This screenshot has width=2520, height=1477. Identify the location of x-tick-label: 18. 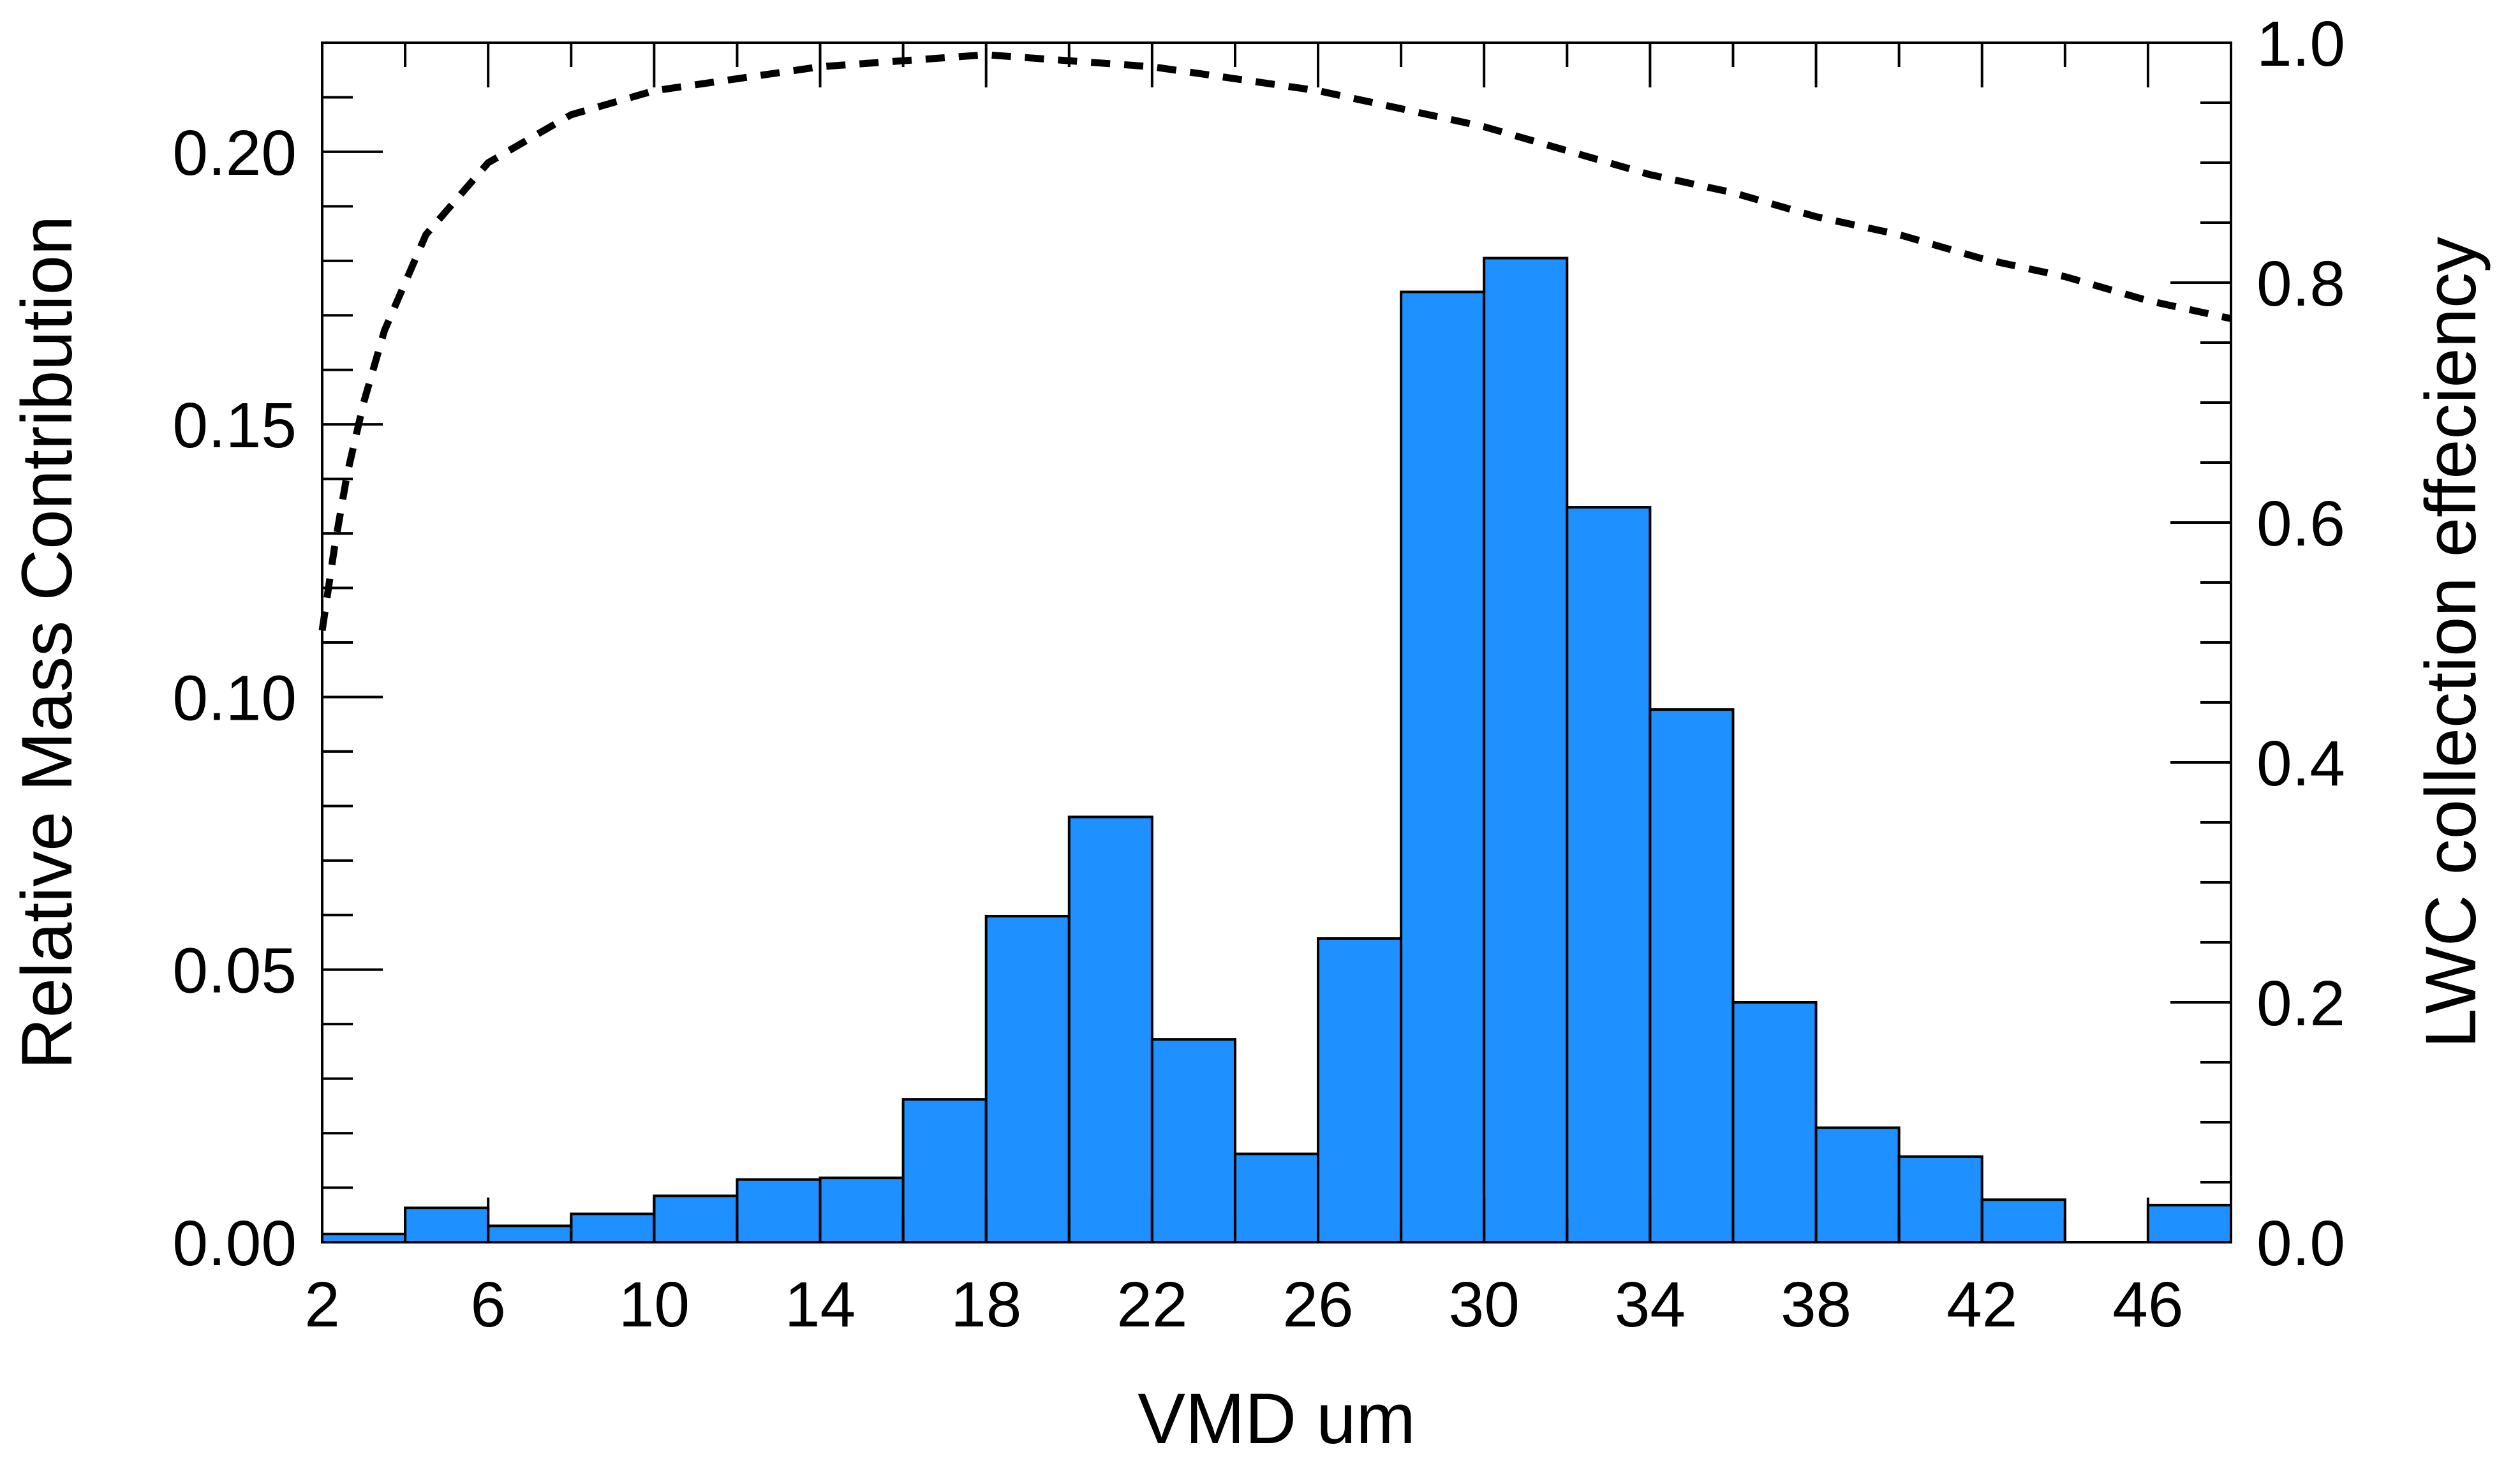
(986, 1304).